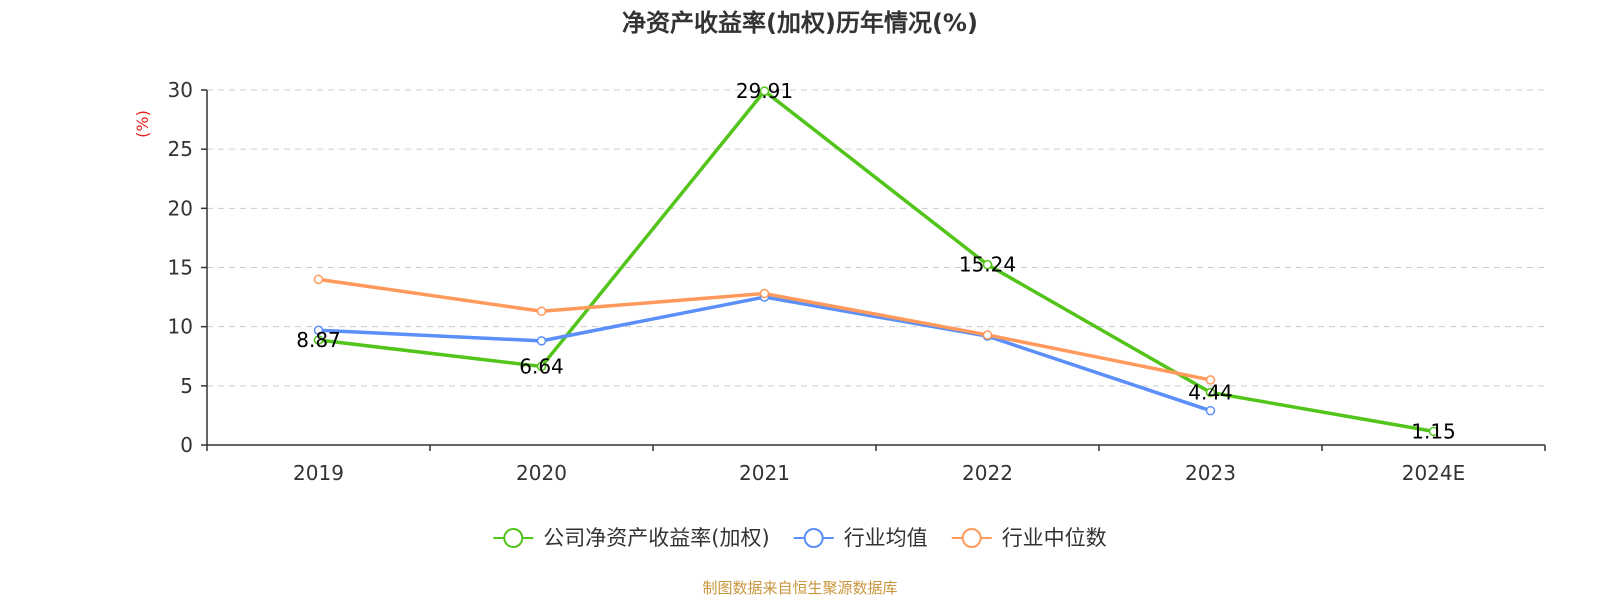 Image resolution: width=1600 pixels, height=600 pixels. What do you see at coordinates (656, 538) in the screenshot?
I see `legend-label: 公司净资产收益率(加权)` at bounding box center [656, 538].